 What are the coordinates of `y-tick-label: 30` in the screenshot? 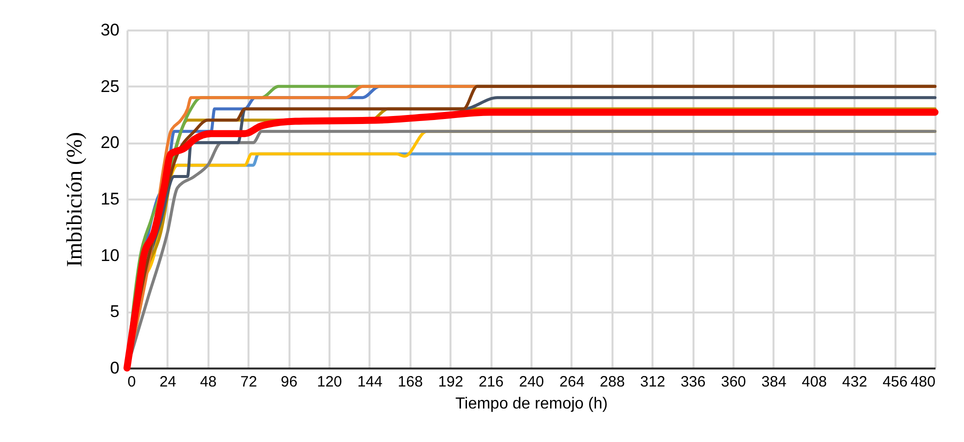 It's located at (110, 30).